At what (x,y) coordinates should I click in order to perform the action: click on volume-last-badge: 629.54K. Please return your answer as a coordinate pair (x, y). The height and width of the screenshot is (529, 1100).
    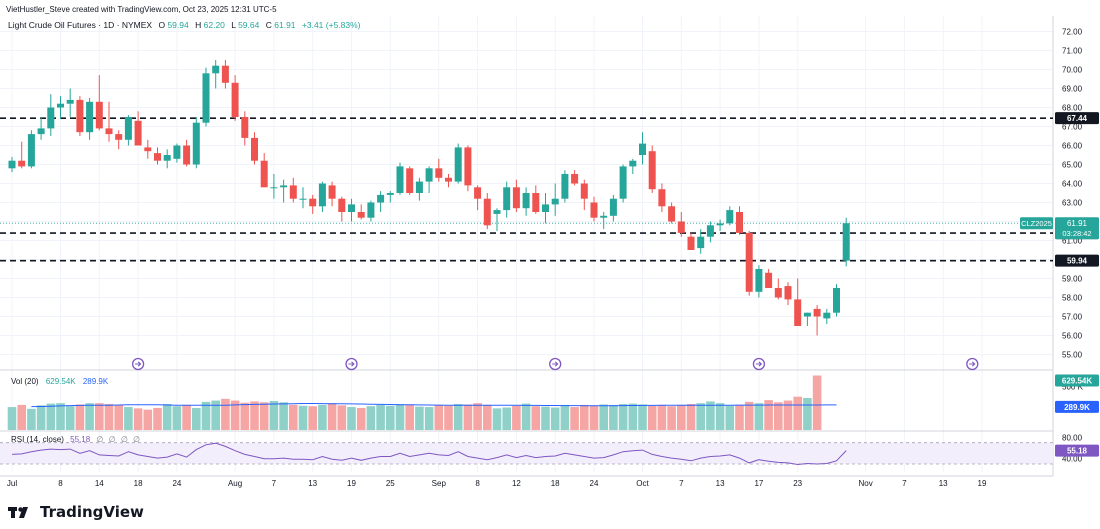
    Looking at the image, I should click on (1077, 381).